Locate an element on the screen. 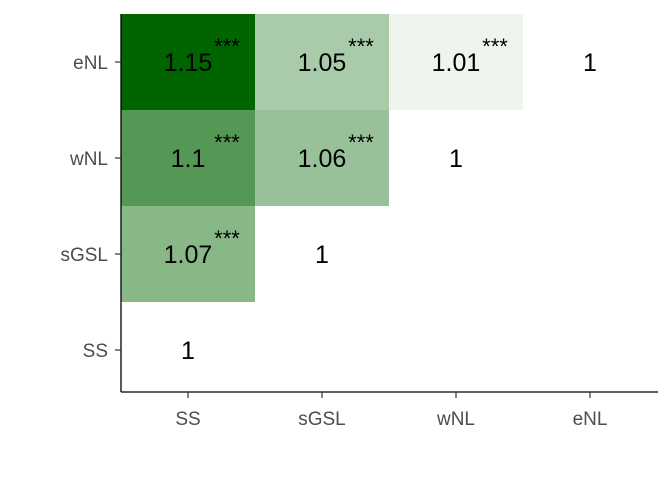 The image size is (672, 480). heatmap-cell-eNL-wNL is located at coordinates (456, 62).